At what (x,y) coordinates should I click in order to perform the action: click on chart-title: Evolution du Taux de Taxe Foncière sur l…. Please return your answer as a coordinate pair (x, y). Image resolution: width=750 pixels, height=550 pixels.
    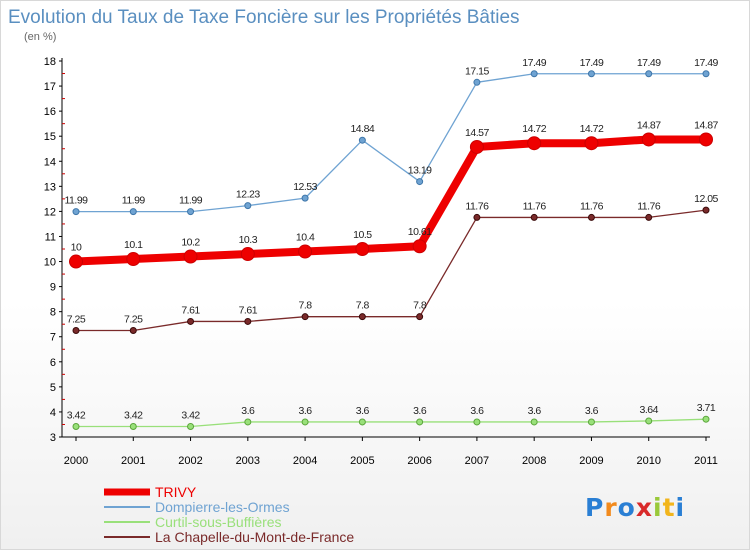
    Looking at the image, I should click on (264, 17).